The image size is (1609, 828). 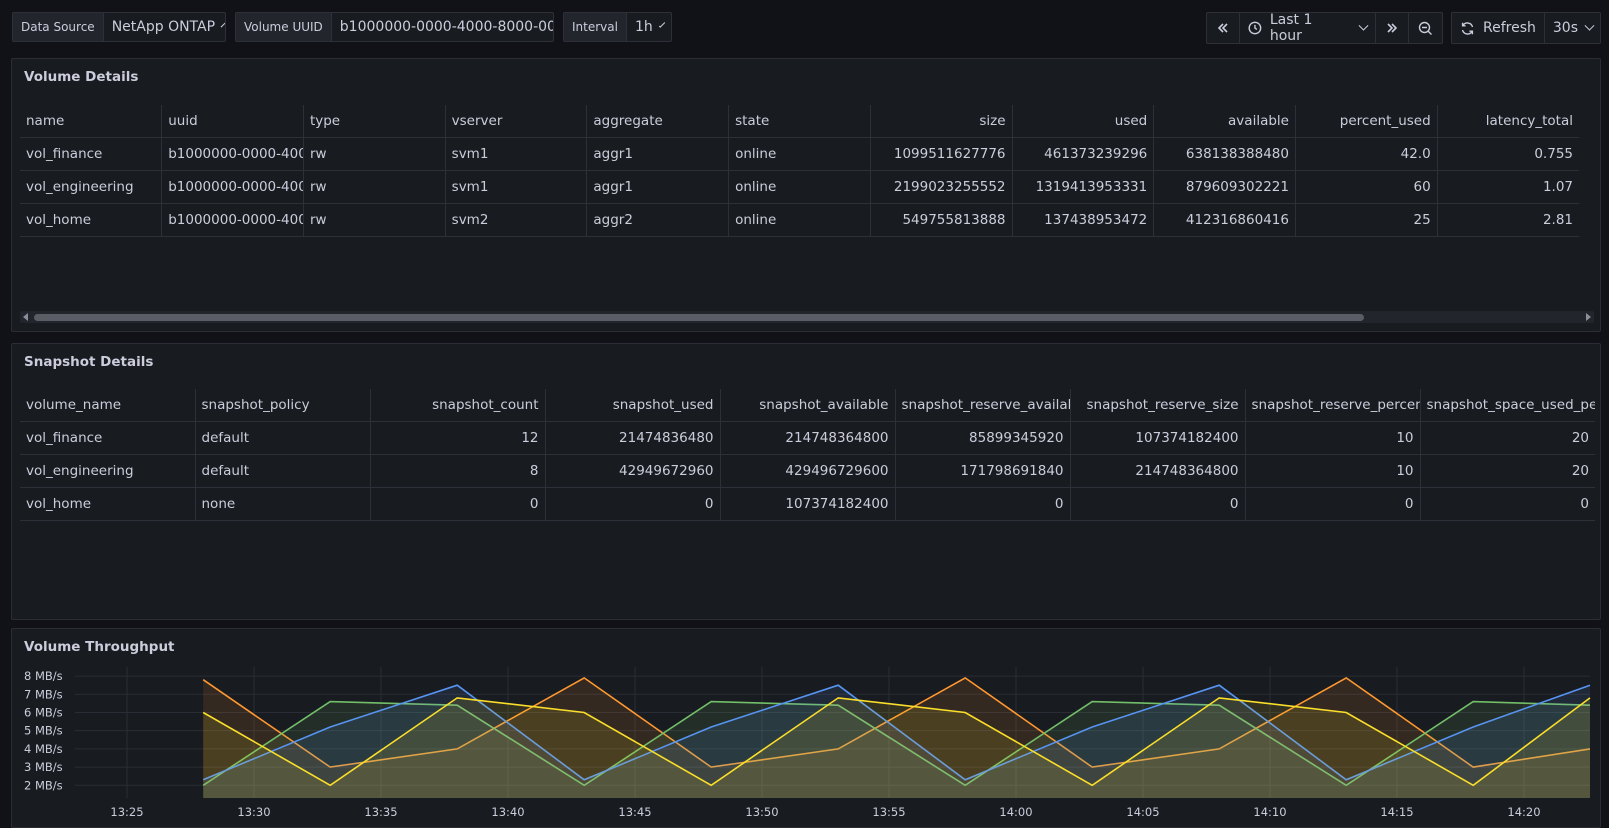 What do you see at coordinates (1565, 28) in the screenshot?
I see `refresh-interval-value: 30s` at bounding box center [1565, 28].